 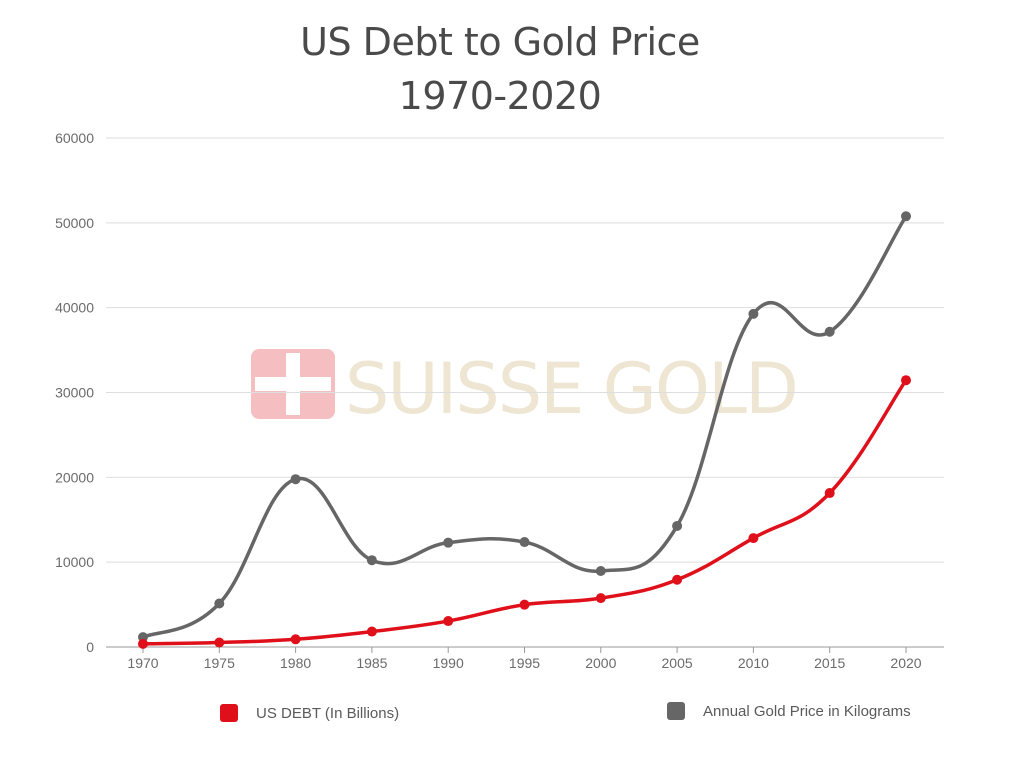 What do you see at coordinates (500, 42) in the screenshot?
I see `chart-title: US Debt to Gold Price` at bounding box center [500, 42].